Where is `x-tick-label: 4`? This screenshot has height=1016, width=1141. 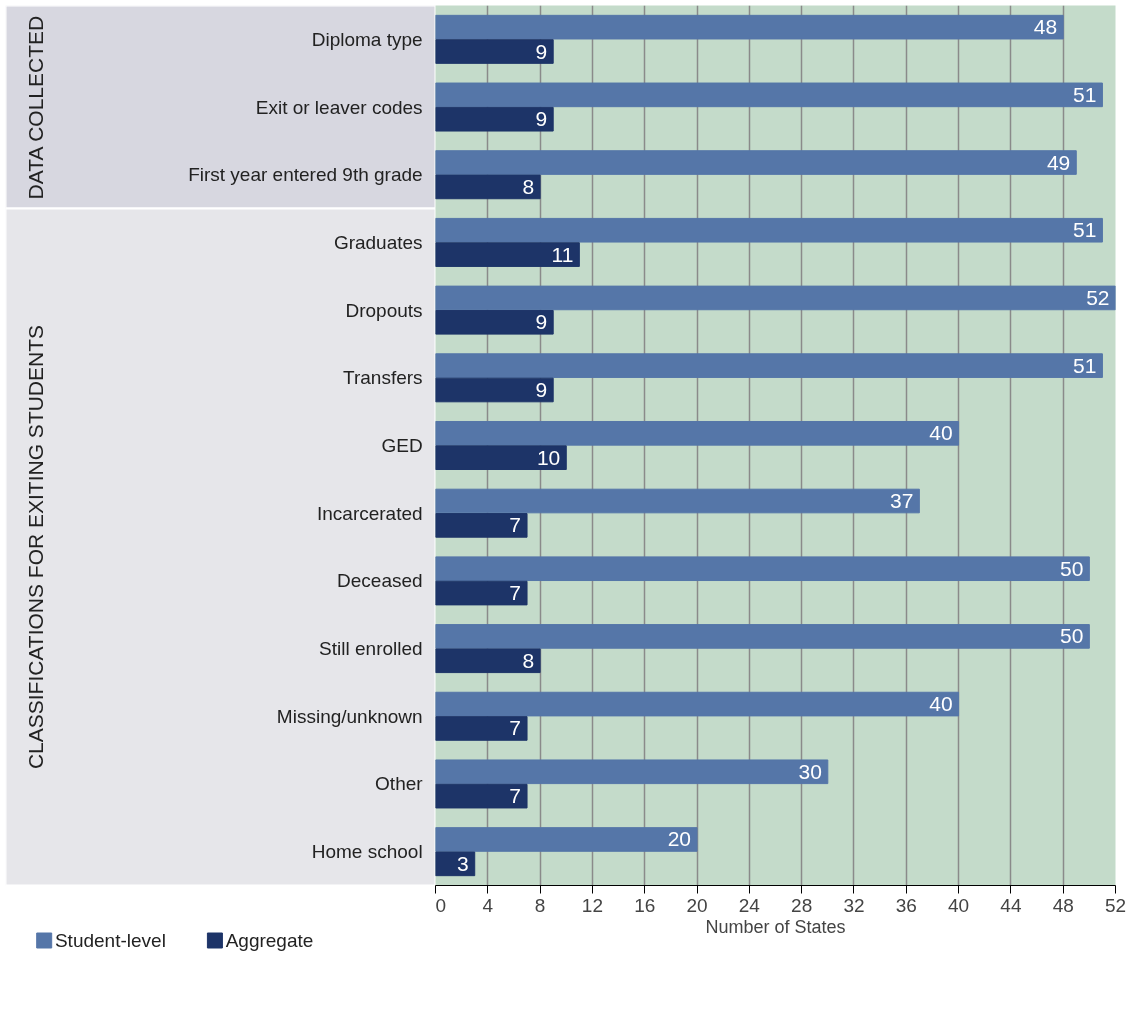 x-tick-label: 4 is located at coordinates (488, 905).